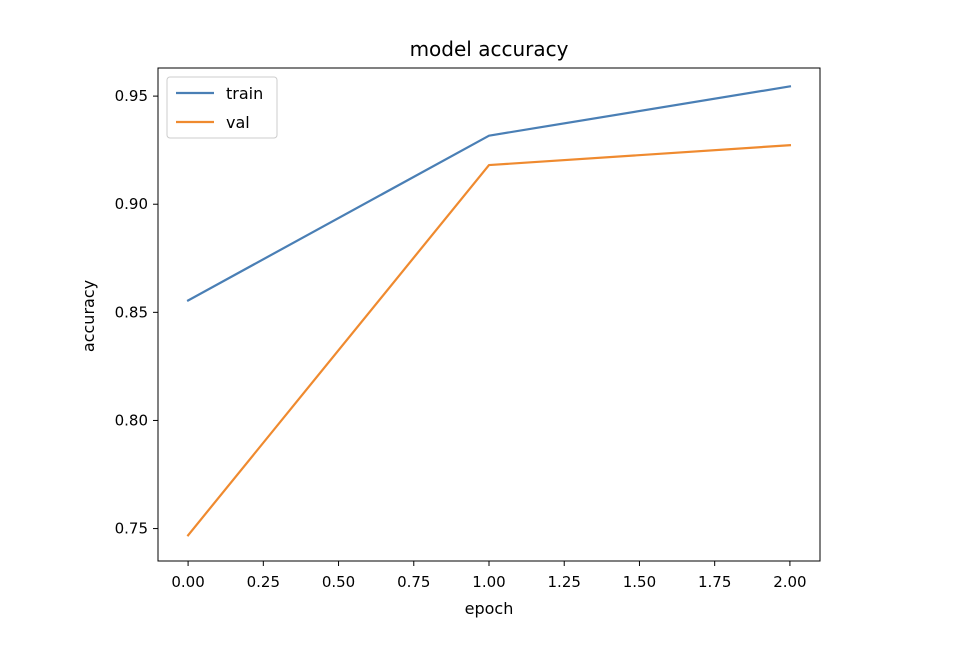  What do you see at coordinates (263, 582) in the screenshot?
I see `x-tick-label: 0.25` at bounding box center [263, 582].